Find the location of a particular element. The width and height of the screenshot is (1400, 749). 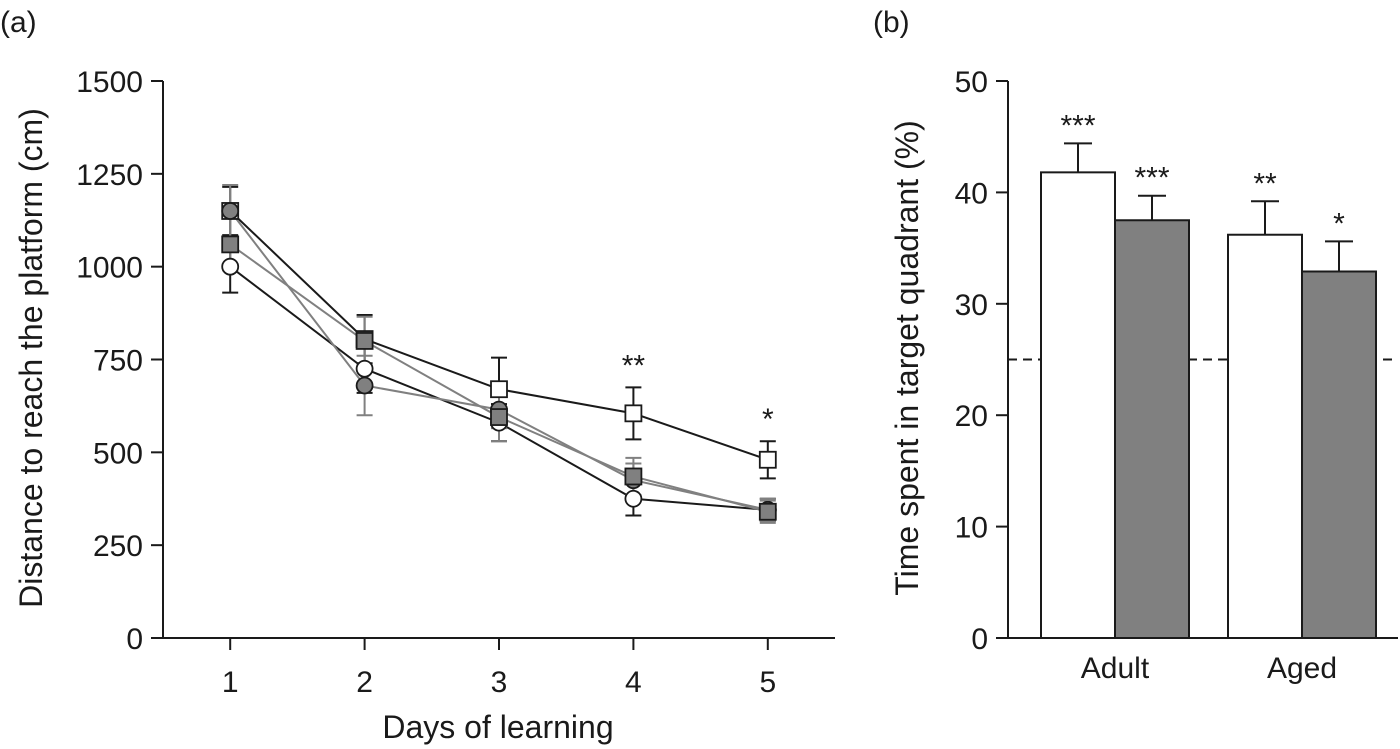

y-tick-label: 10 is located at coordinates (971, 528).